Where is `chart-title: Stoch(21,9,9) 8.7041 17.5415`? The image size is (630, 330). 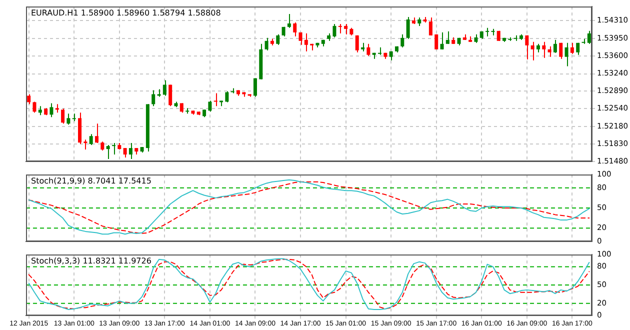 chart-title: Stoch(21,9,9) 8.7041 17.5415 is located at coordinates (91, 181).